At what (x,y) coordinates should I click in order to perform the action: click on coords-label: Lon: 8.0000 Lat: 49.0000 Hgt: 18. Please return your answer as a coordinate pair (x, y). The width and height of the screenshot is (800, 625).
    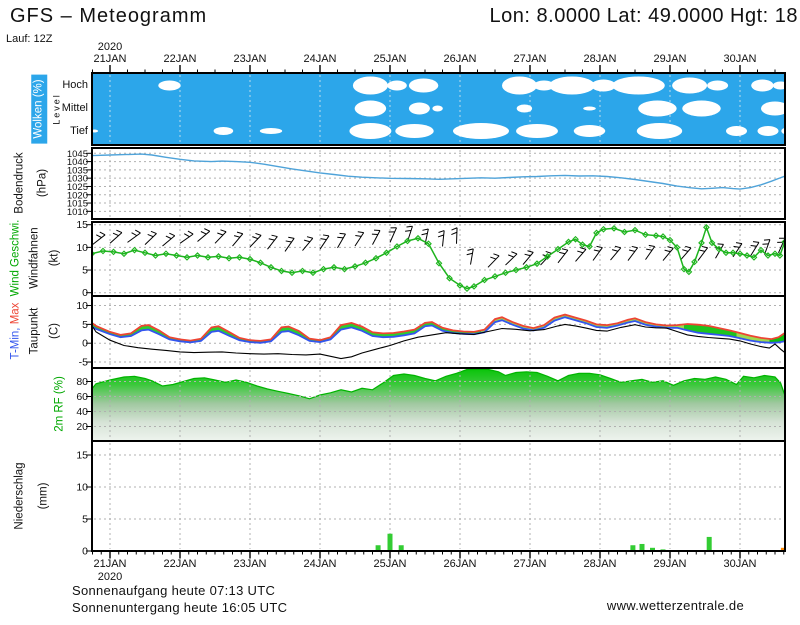
    Looking at the image, I should click on (643, 16).